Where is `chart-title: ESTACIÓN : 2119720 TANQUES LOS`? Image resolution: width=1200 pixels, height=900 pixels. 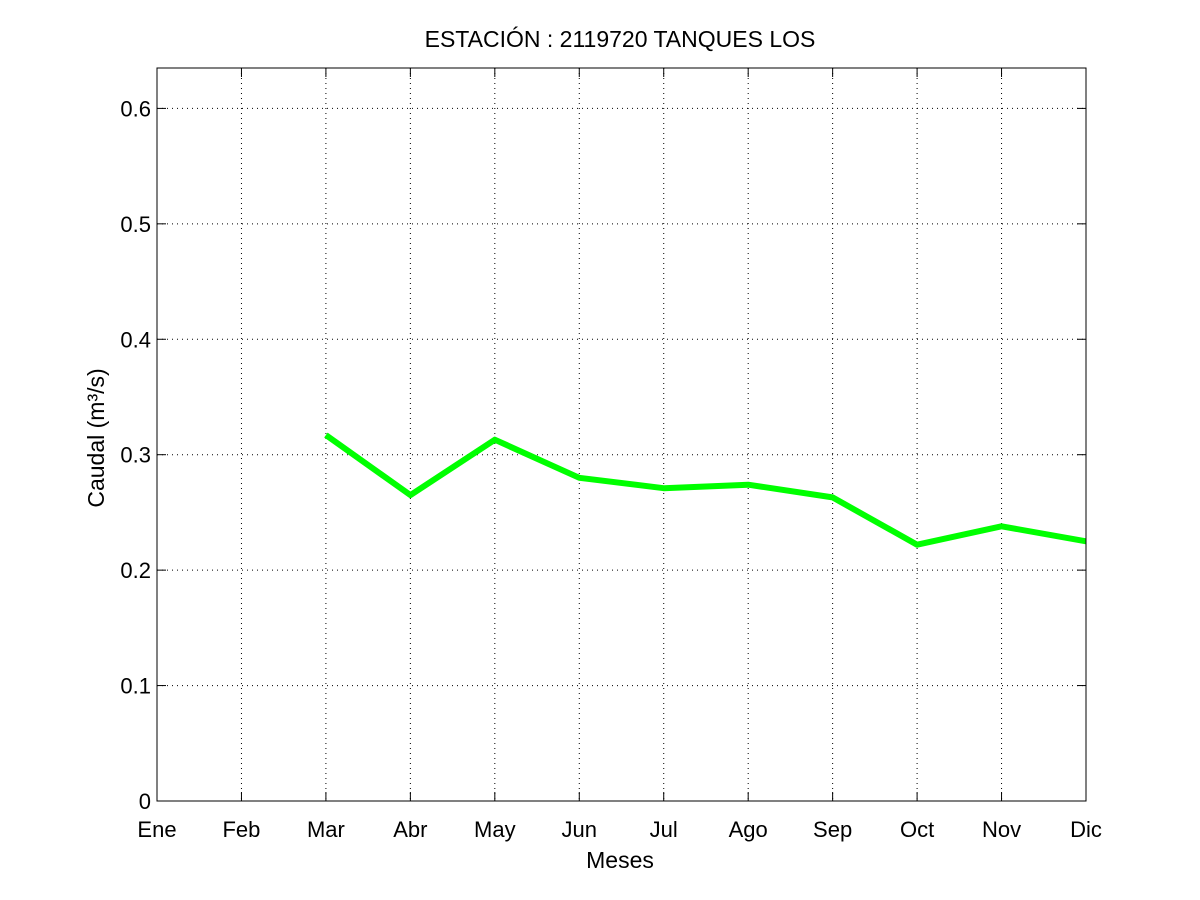
chart-title: ESTACIÓN : 2119720 TANQUES LOS is located at coordinates (620, 39).